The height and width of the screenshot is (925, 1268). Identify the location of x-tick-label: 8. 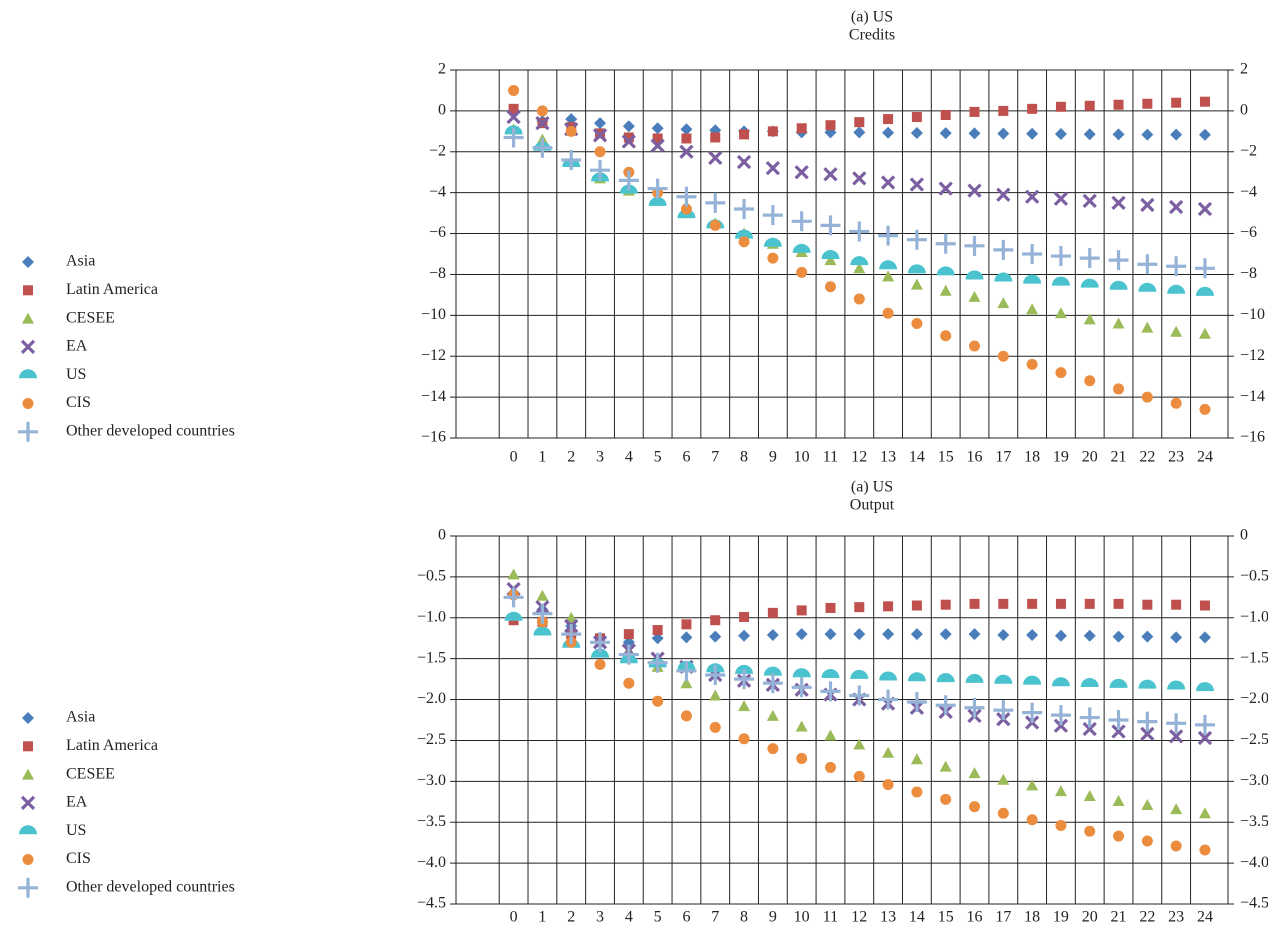
(744, 457).